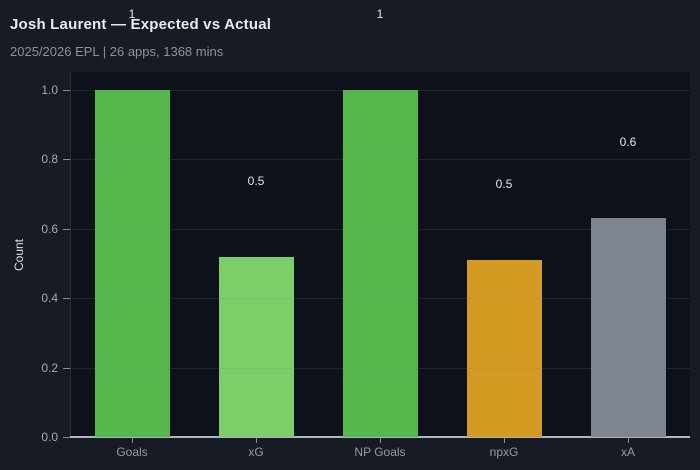 Image resolution: width=700 pixels, height=470 pixels. What do you see at coordinates (49, 367) in the screenshot?
I see `y-tick-label: 0.2` at bounding box center [49, 367].